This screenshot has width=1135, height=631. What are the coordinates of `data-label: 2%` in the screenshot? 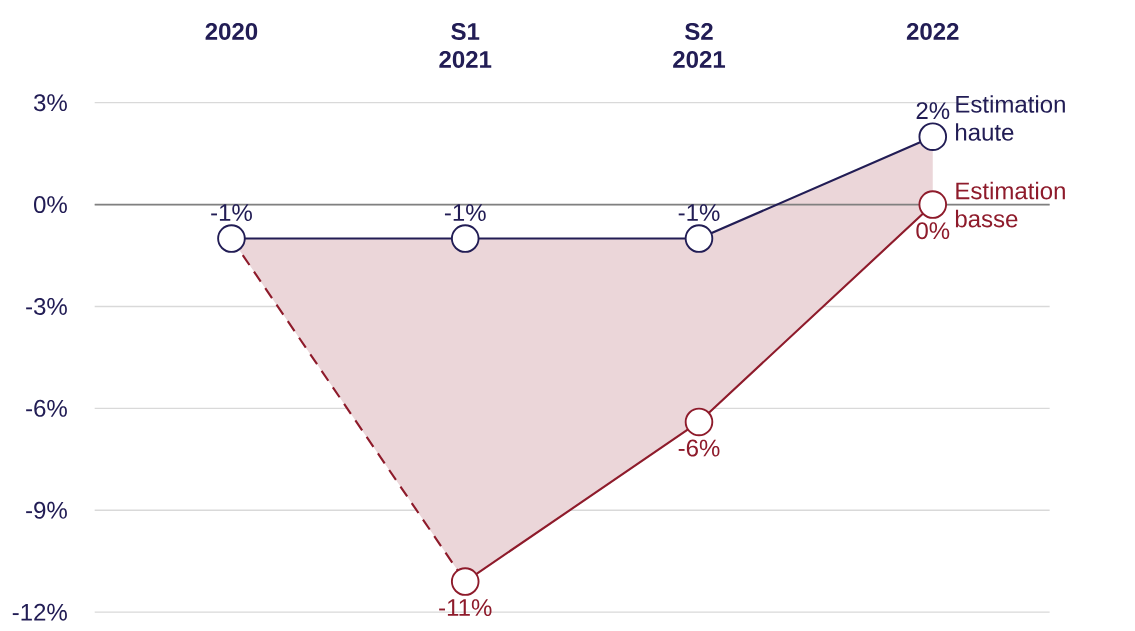 It's located at (933, 111).